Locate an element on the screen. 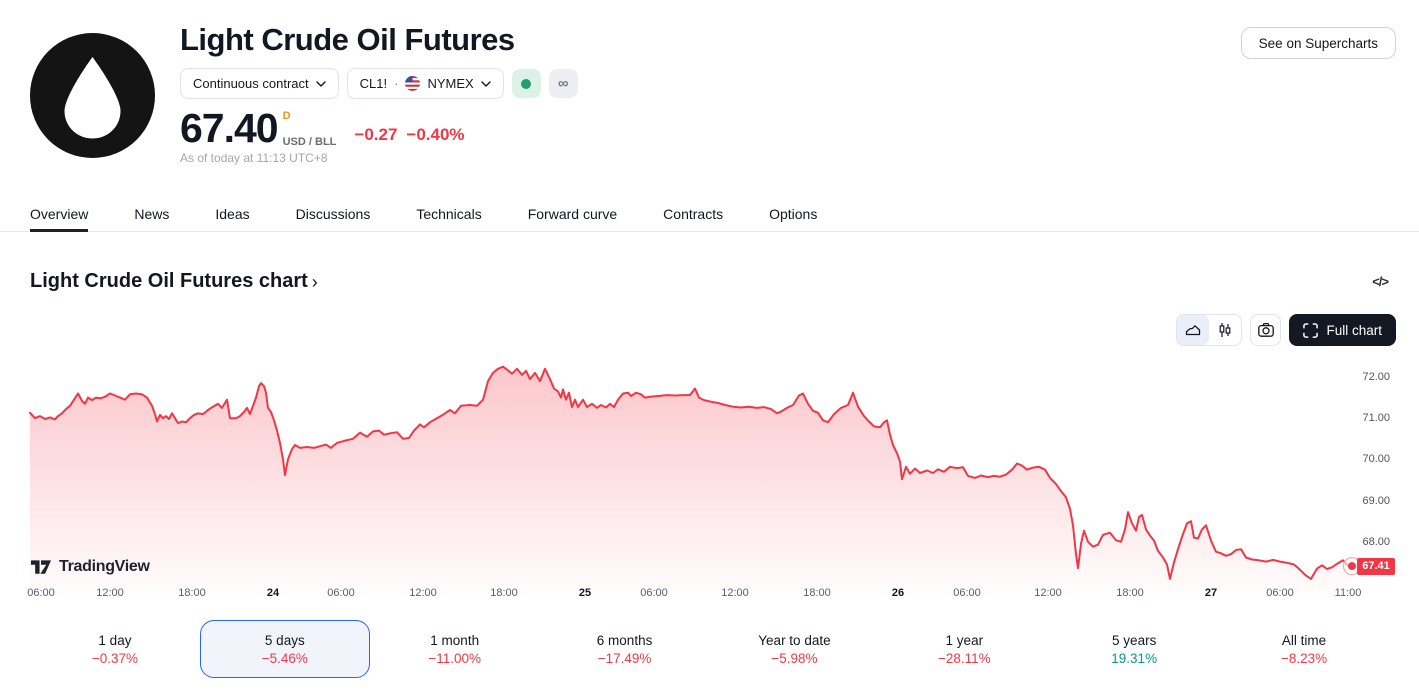 This screenshot has width=1419, height=693. range-change: −28.11% is located at coordinates (964, 658).